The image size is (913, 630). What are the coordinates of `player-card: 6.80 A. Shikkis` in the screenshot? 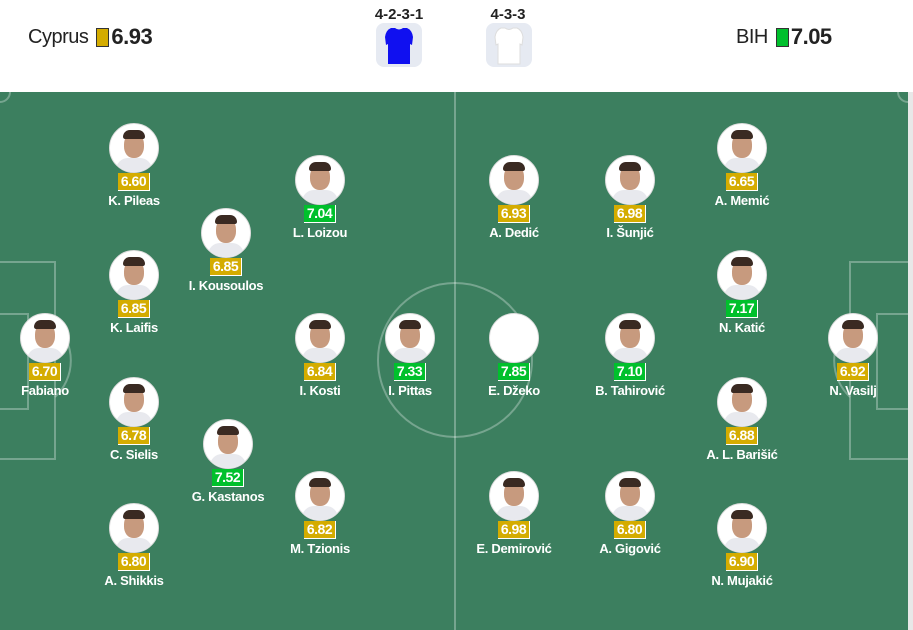 It's located at (134, 545).